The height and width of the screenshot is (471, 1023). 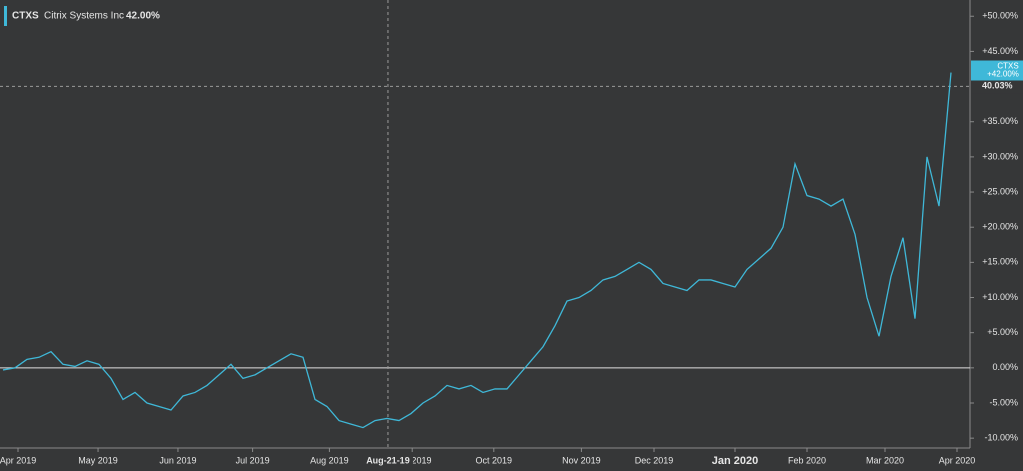 I want to click on y-tick-label: +45.00%, so click(x=1000, y=51).